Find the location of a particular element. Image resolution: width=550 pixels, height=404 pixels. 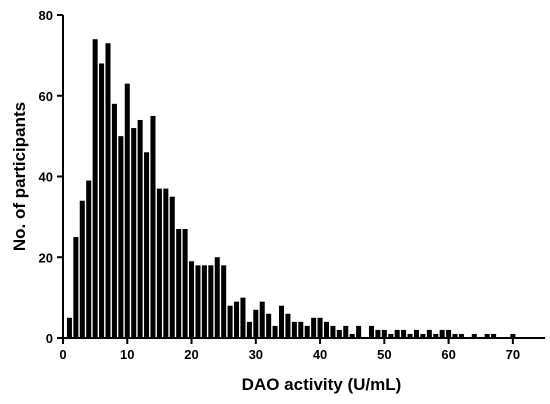

x-tick-label: 0 is located at coordinates (62, 354).